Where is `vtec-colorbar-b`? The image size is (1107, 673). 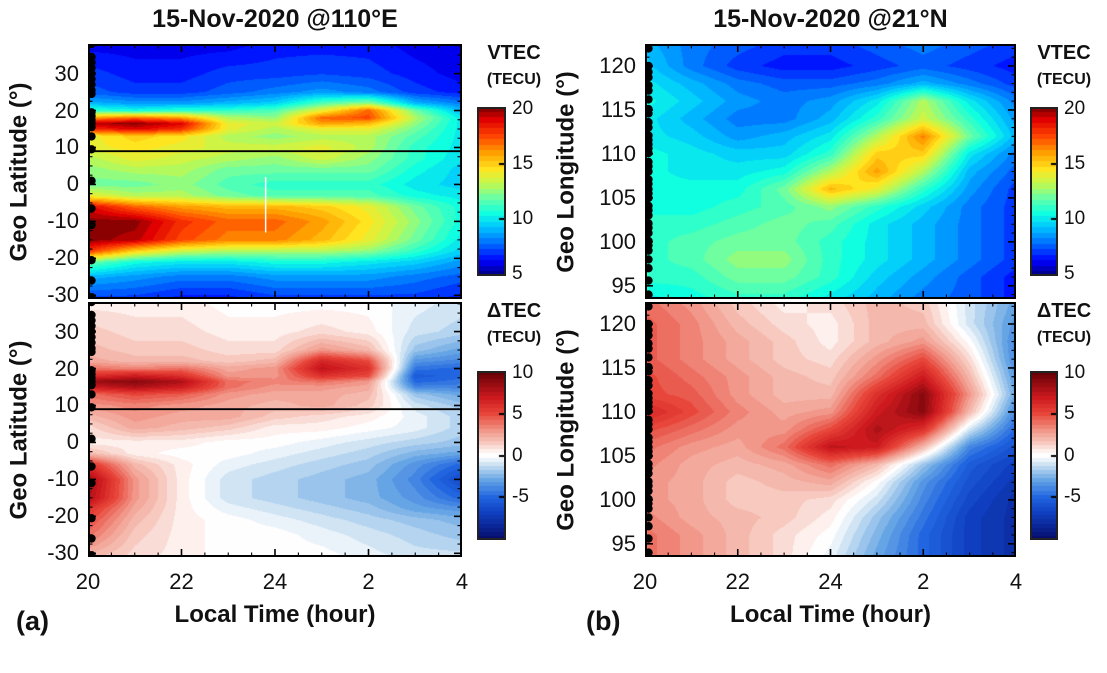 vtec-colorbar-b is located at coordinates (1044, 191).